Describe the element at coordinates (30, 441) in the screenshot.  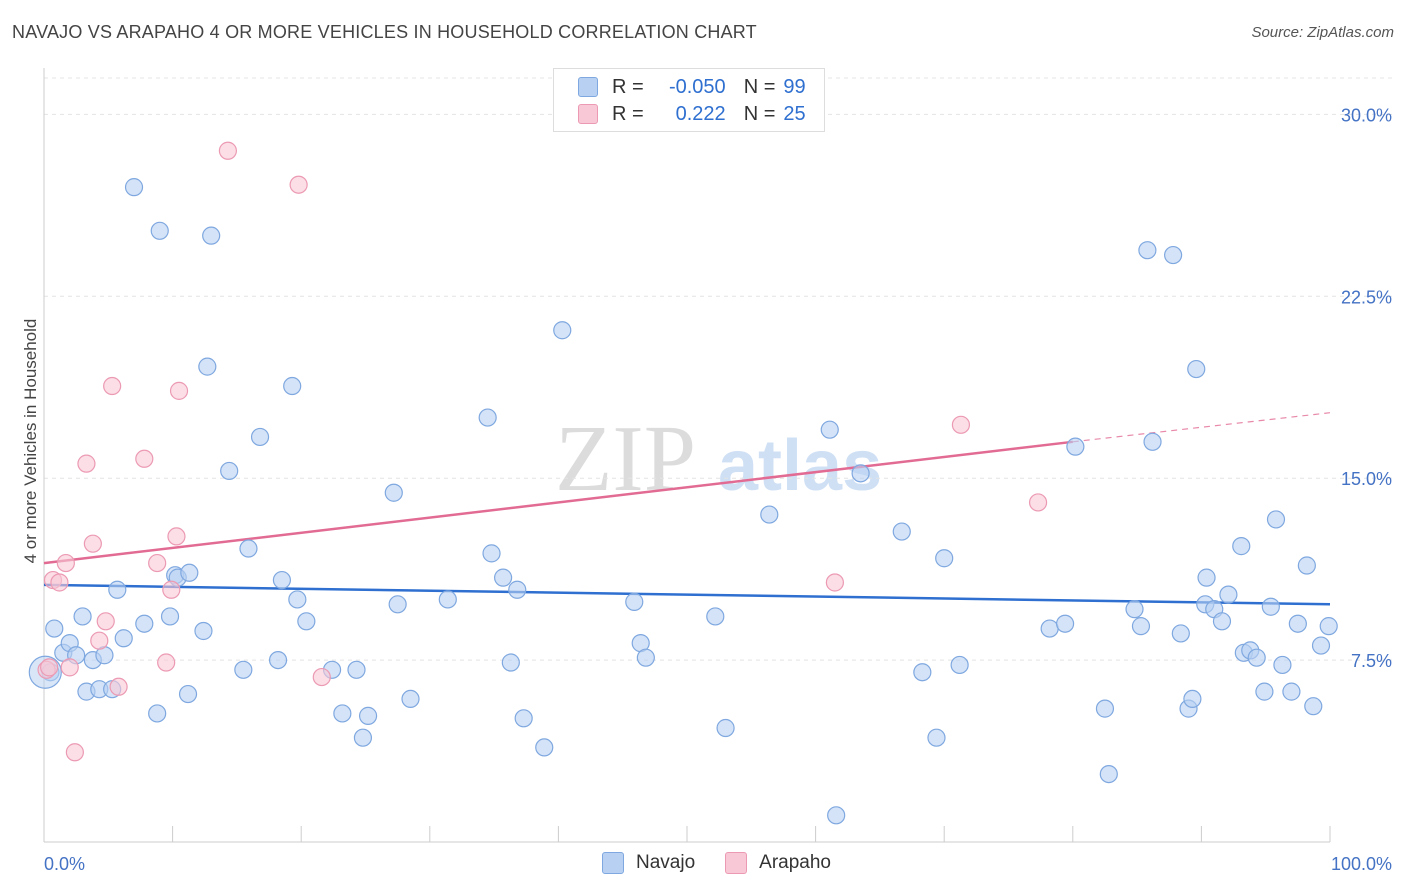
I see `y-axis-label: 4 or more Vehicles in Household` at that location.